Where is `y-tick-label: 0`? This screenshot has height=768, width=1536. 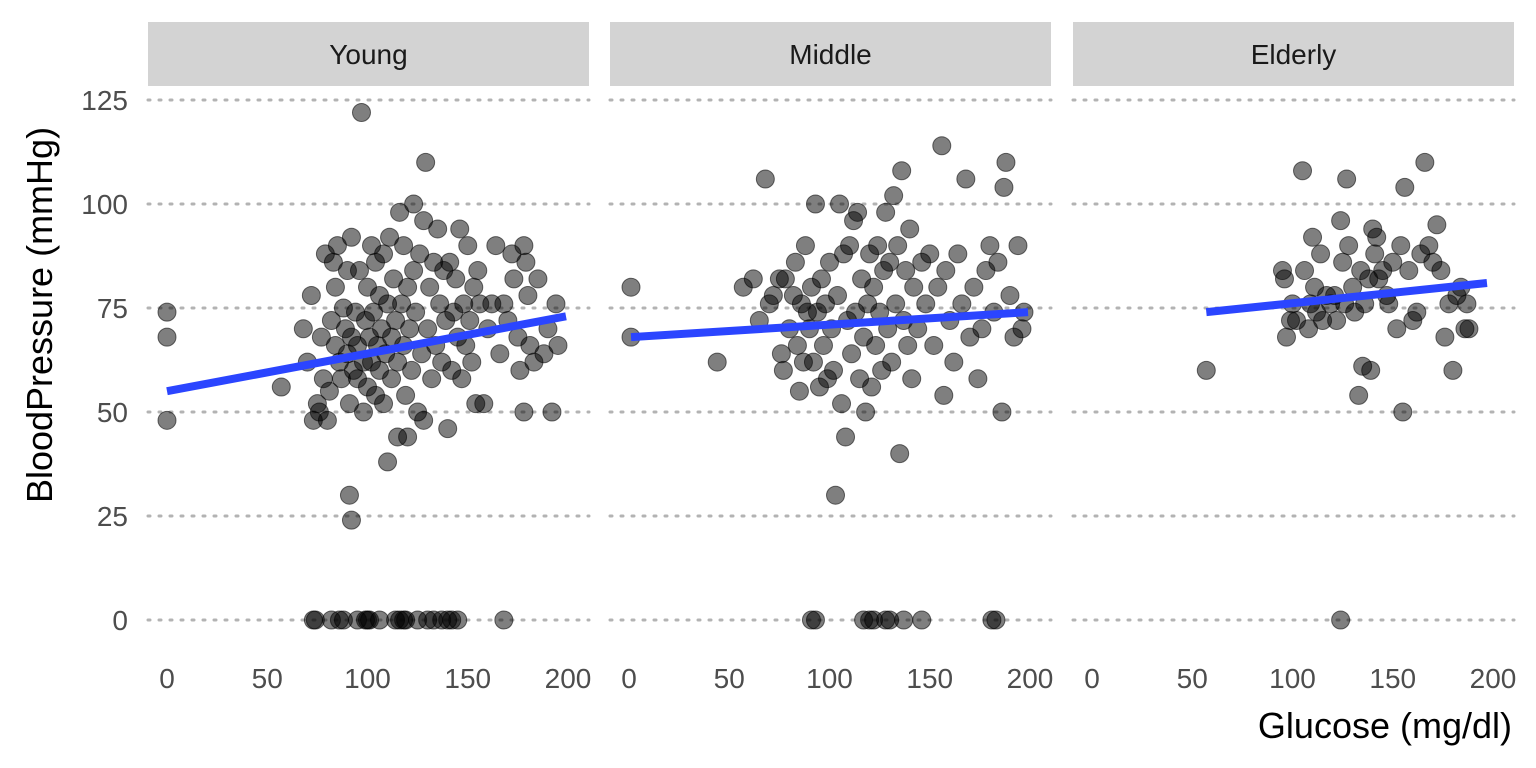 y-tick-label: 0 is located at coordinates (120, 620).